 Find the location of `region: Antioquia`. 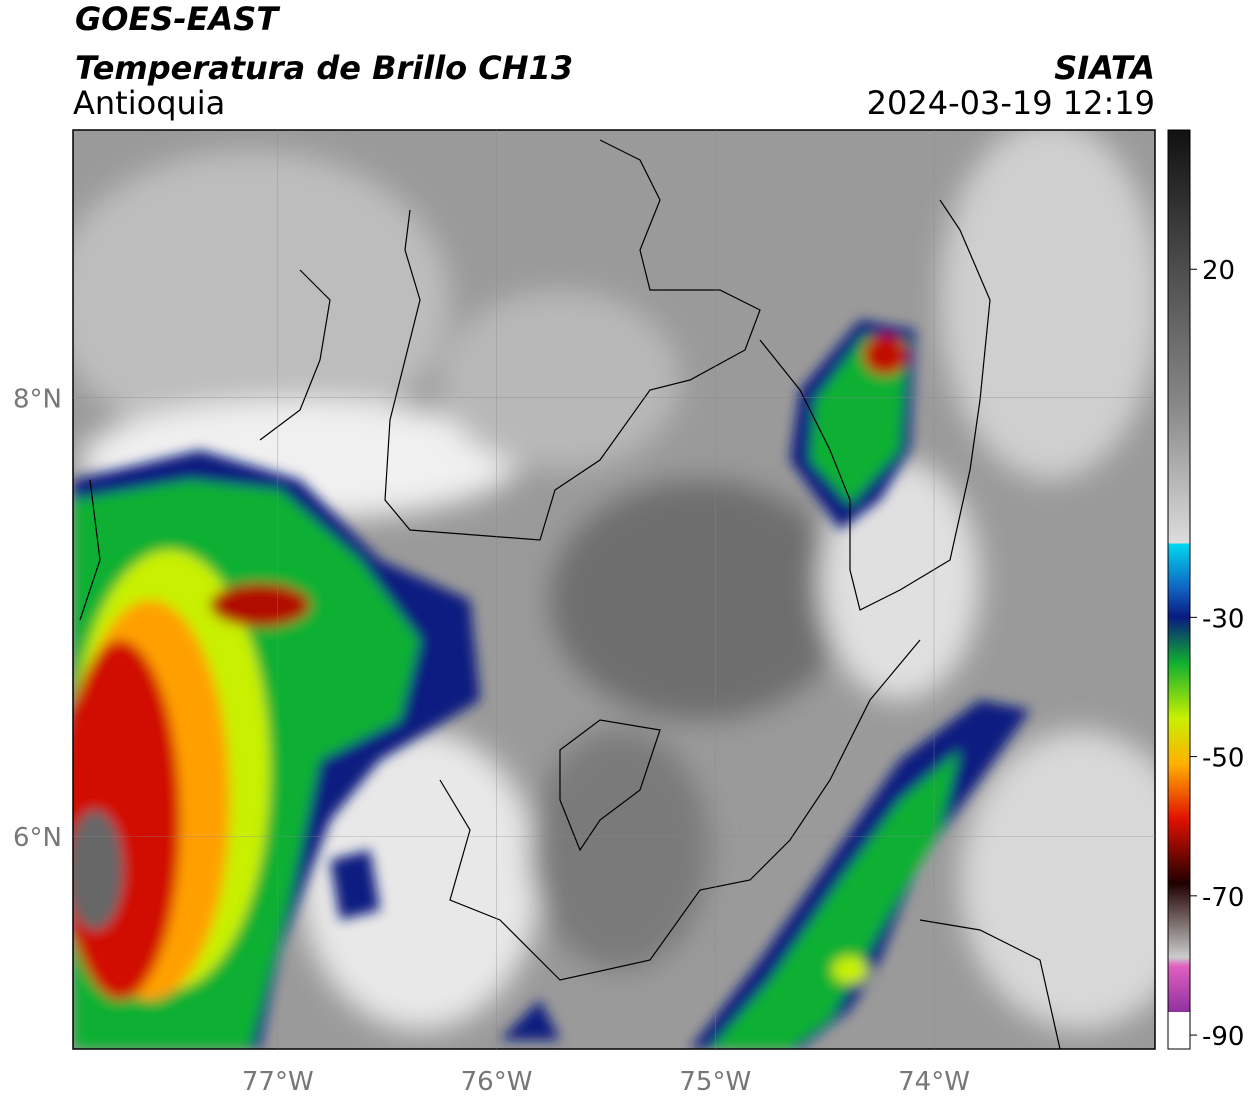

region: Antioquia is located at coordinates (149, 103).